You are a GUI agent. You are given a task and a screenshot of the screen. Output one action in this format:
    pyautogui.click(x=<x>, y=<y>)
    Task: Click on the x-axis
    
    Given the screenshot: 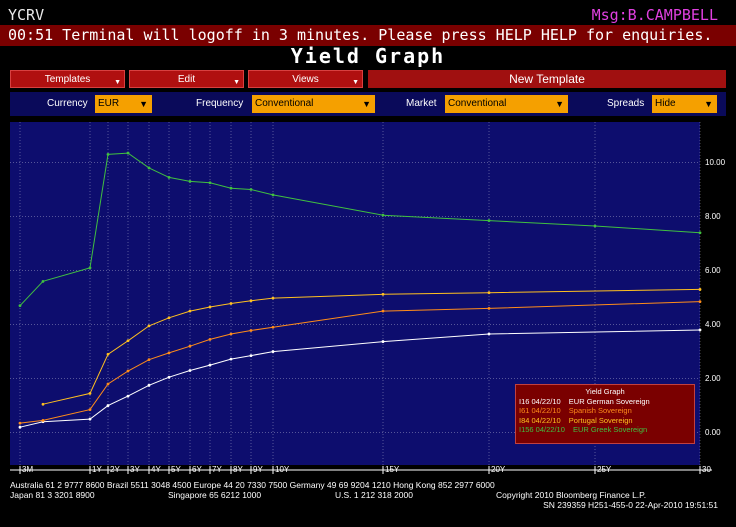 What is the action you would take?
    pyautogui.click(x=361, y=470)
    